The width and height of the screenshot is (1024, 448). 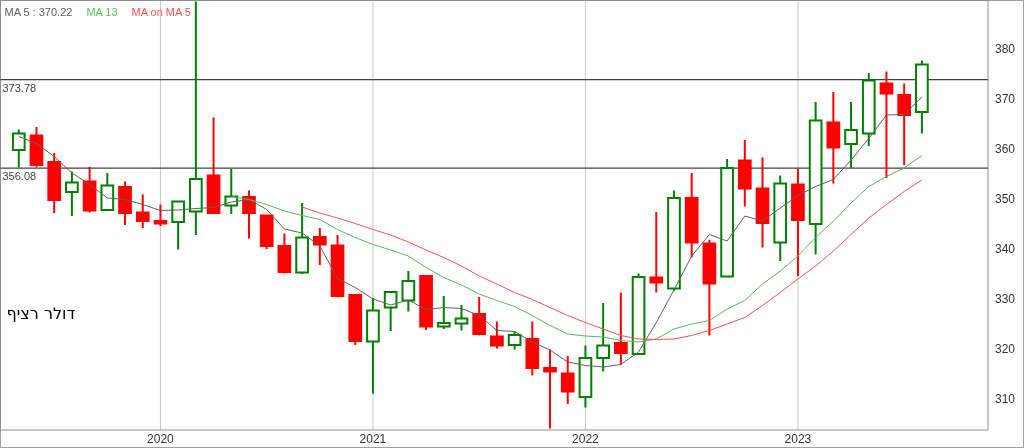 I want to click on ref-line-label: 373.78, so click(x=19, y=87).